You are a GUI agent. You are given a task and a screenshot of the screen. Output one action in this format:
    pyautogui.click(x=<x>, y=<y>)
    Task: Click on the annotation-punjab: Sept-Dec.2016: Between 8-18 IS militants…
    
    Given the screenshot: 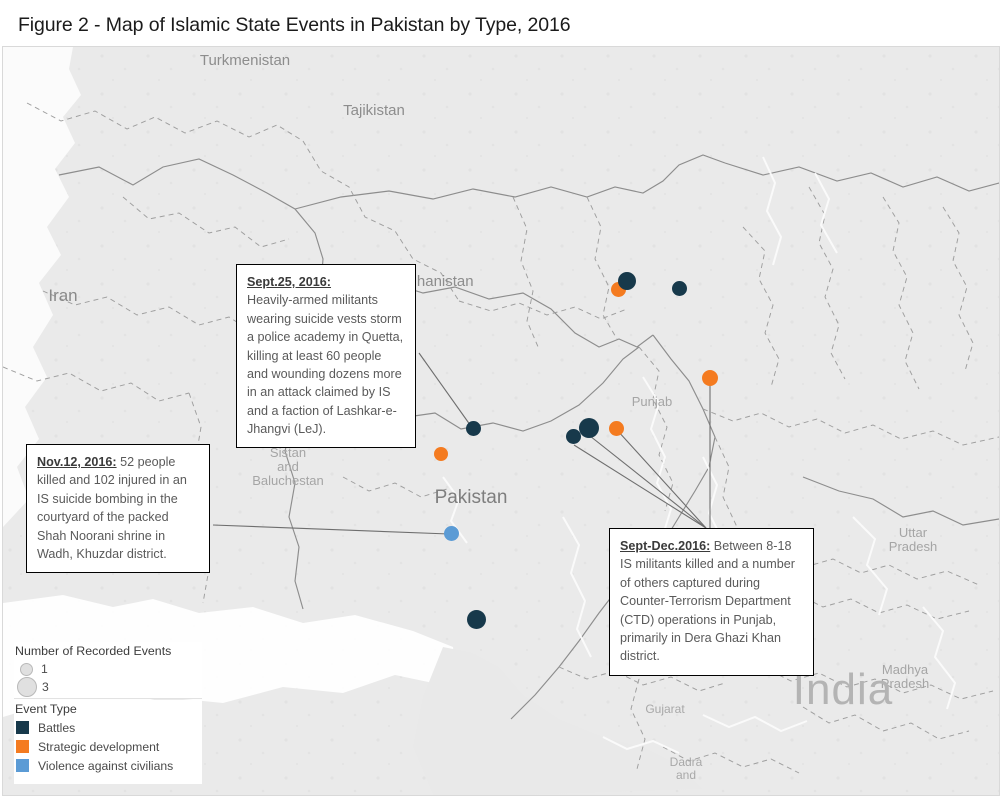 What is the action you would take?
    pyautogui.click(x=711, y=602)
    